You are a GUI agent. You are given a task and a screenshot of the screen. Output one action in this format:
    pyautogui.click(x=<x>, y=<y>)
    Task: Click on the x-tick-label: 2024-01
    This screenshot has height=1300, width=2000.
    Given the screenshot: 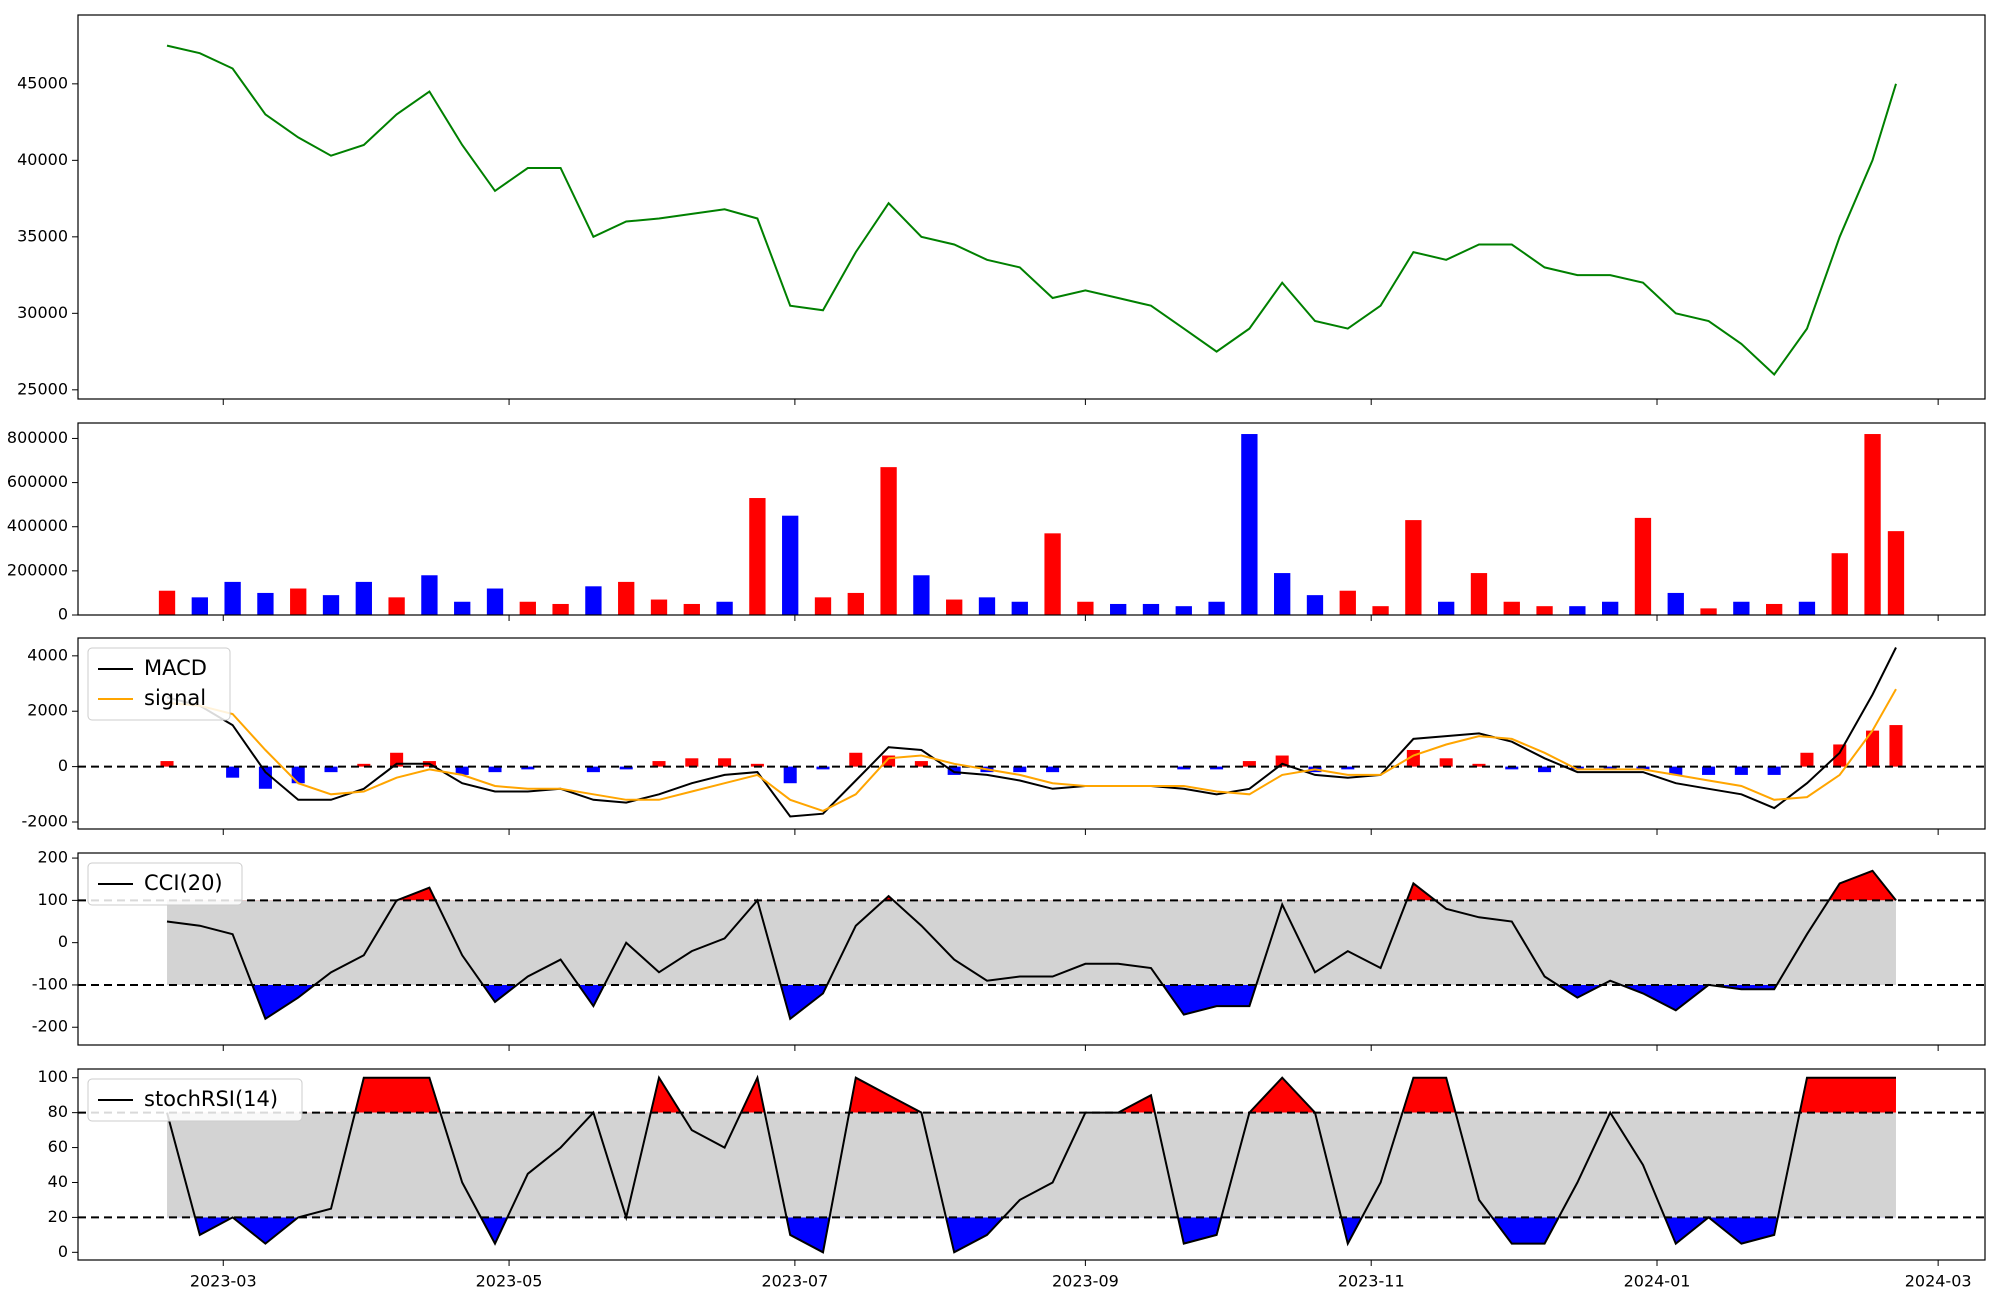 What is the action you would take?
    pyautogui.click(x=1657, y=1281)
    